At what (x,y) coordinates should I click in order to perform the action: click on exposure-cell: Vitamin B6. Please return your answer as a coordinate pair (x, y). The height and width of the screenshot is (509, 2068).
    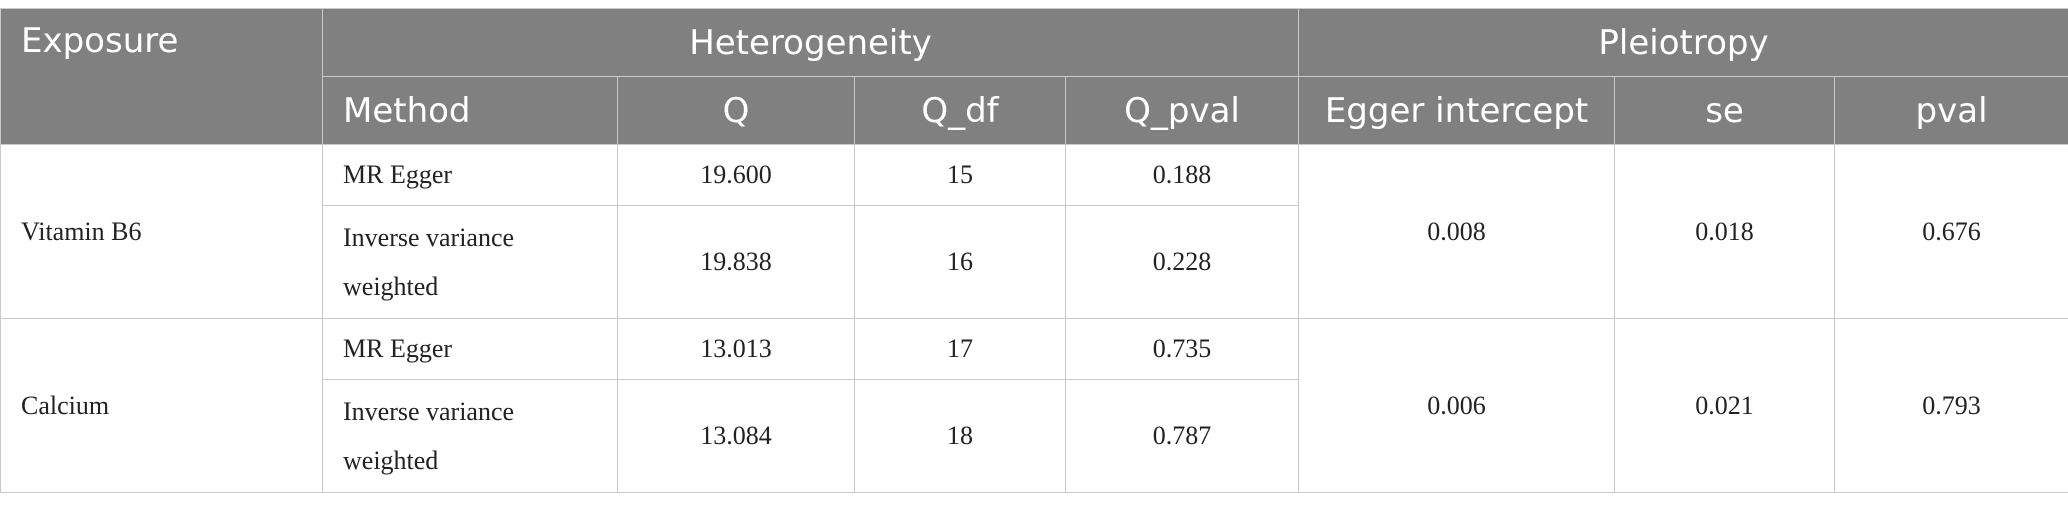
    Looking at the image, I should click on (161, 231).